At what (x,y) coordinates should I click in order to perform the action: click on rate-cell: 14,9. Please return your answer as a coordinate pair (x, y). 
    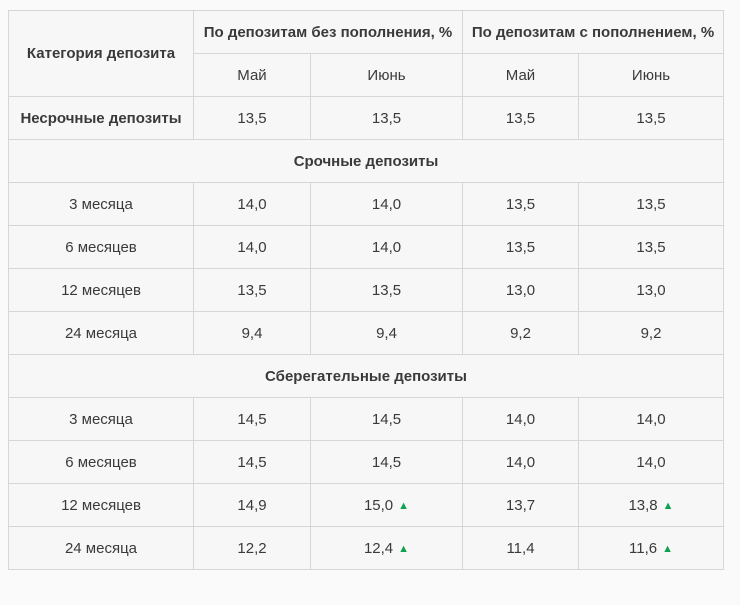
    Looking at the image, I should click on (252, 505).